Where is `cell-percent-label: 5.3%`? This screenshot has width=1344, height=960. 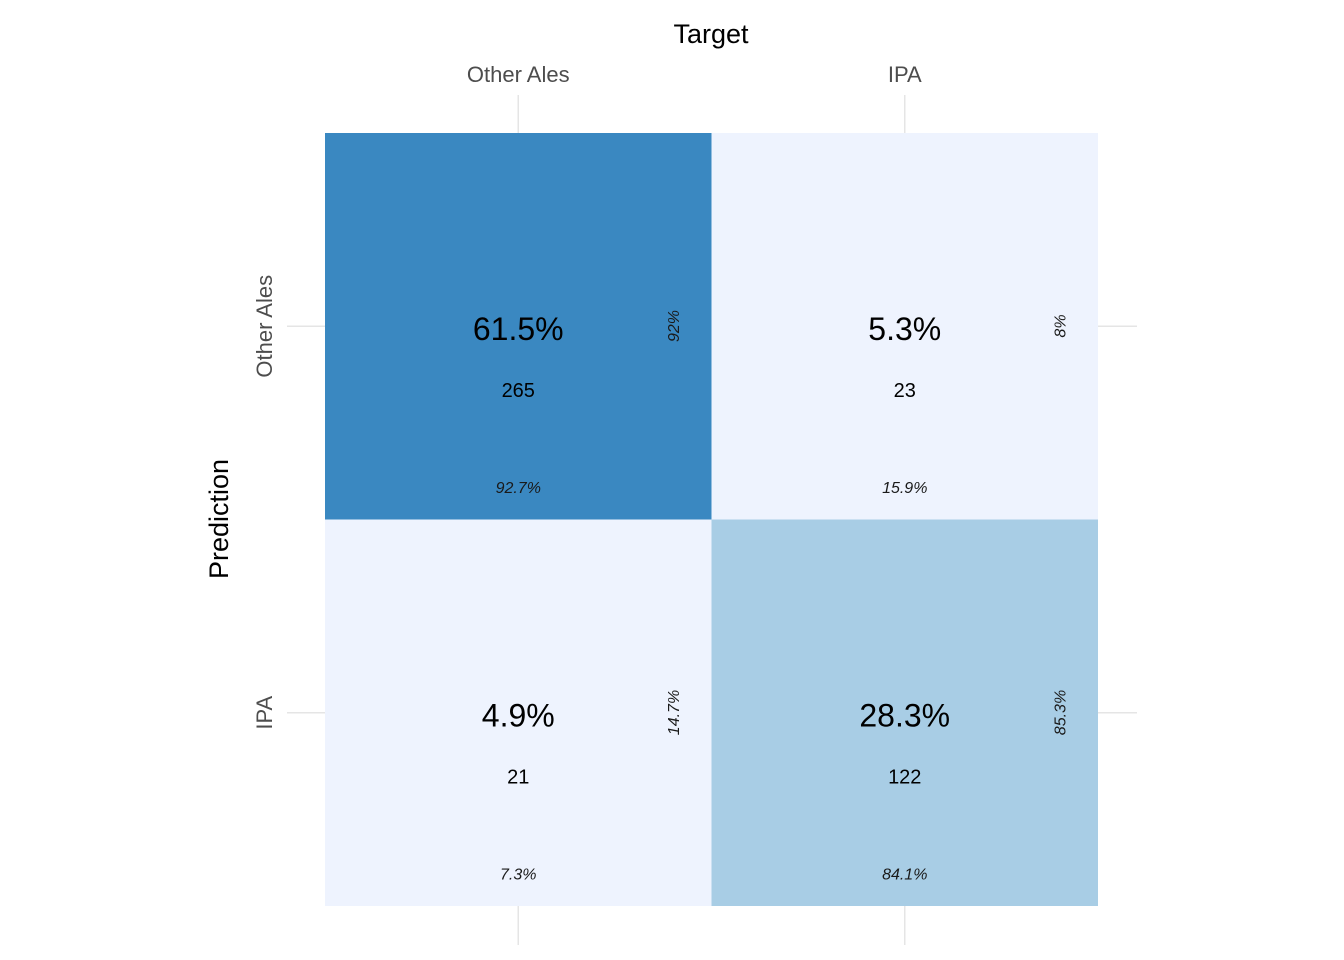 cell-percent-label: 5.3% is located at coordinates (904, 329).